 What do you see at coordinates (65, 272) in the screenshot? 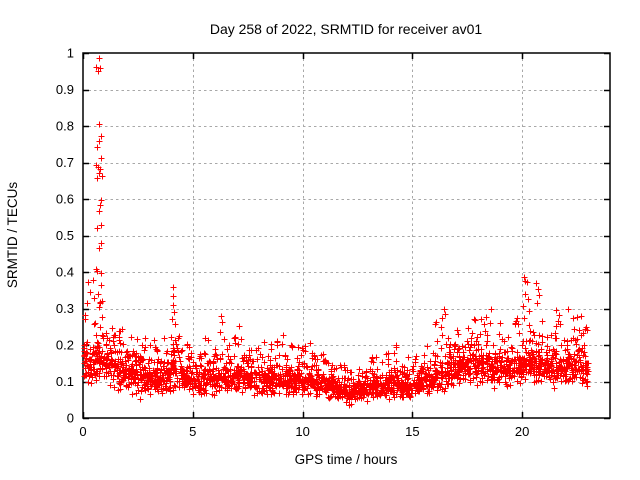
I see `y-tick-label: 0.4` at bounding box center [65, 272].